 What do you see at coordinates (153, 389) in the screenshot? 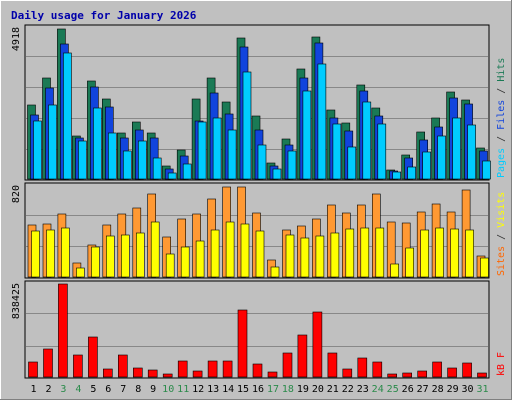
I see `x-tick-label: 9` at bounding box center [153, 389].